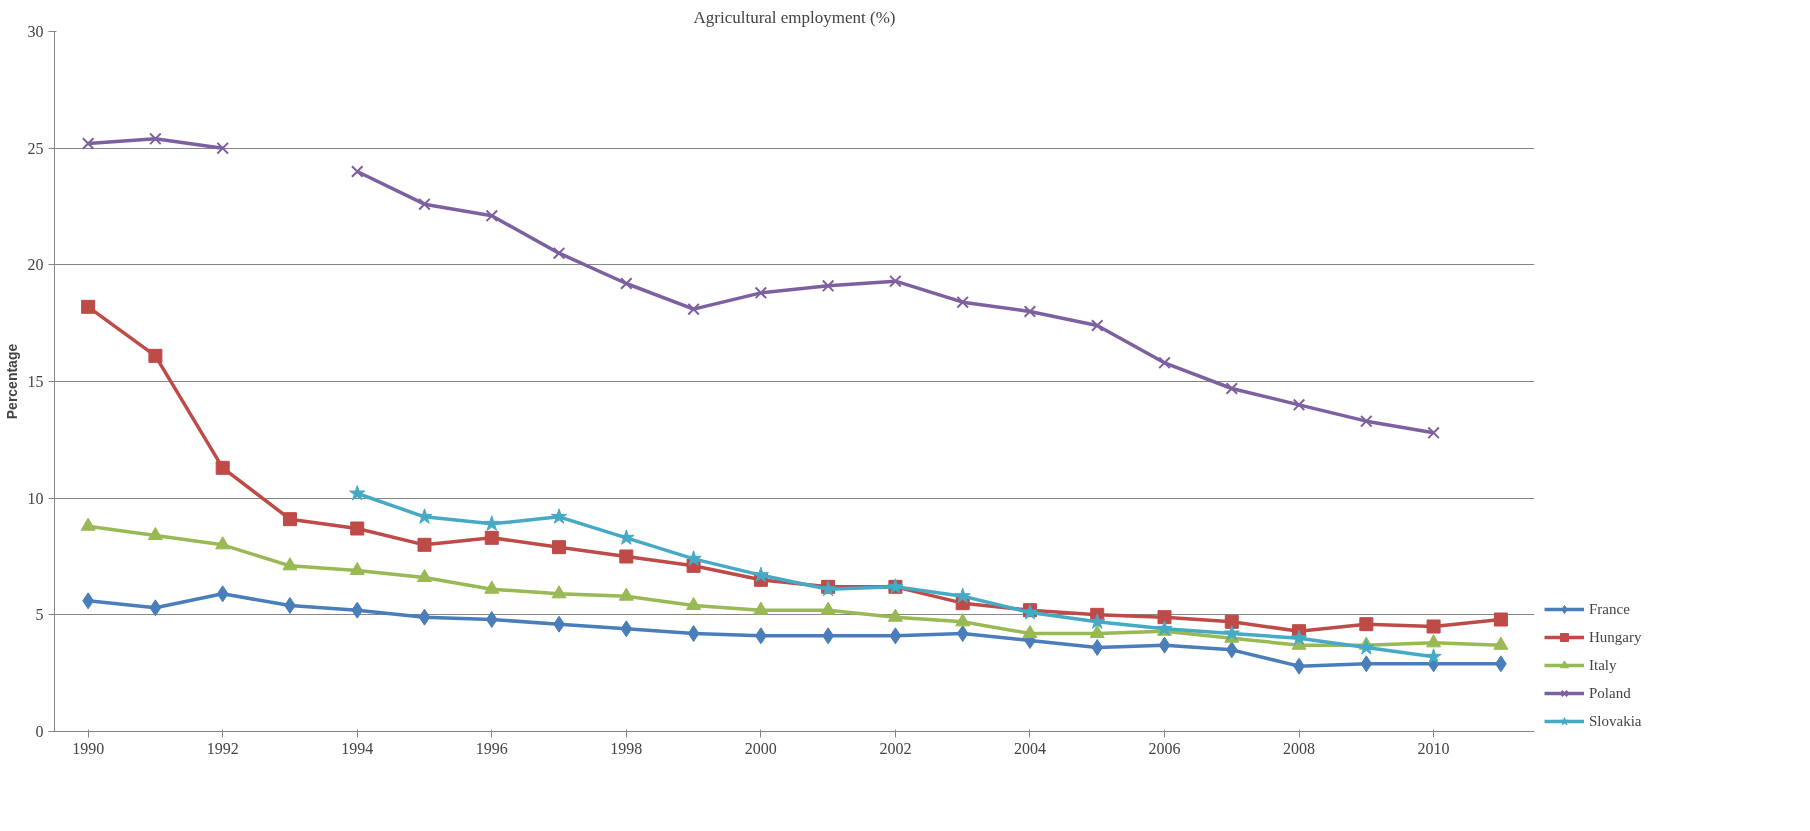  What do you see at coordinates (35, 148) in the screenshot?
I see `y-tick-label: 25` at bounding box center [35, 148].